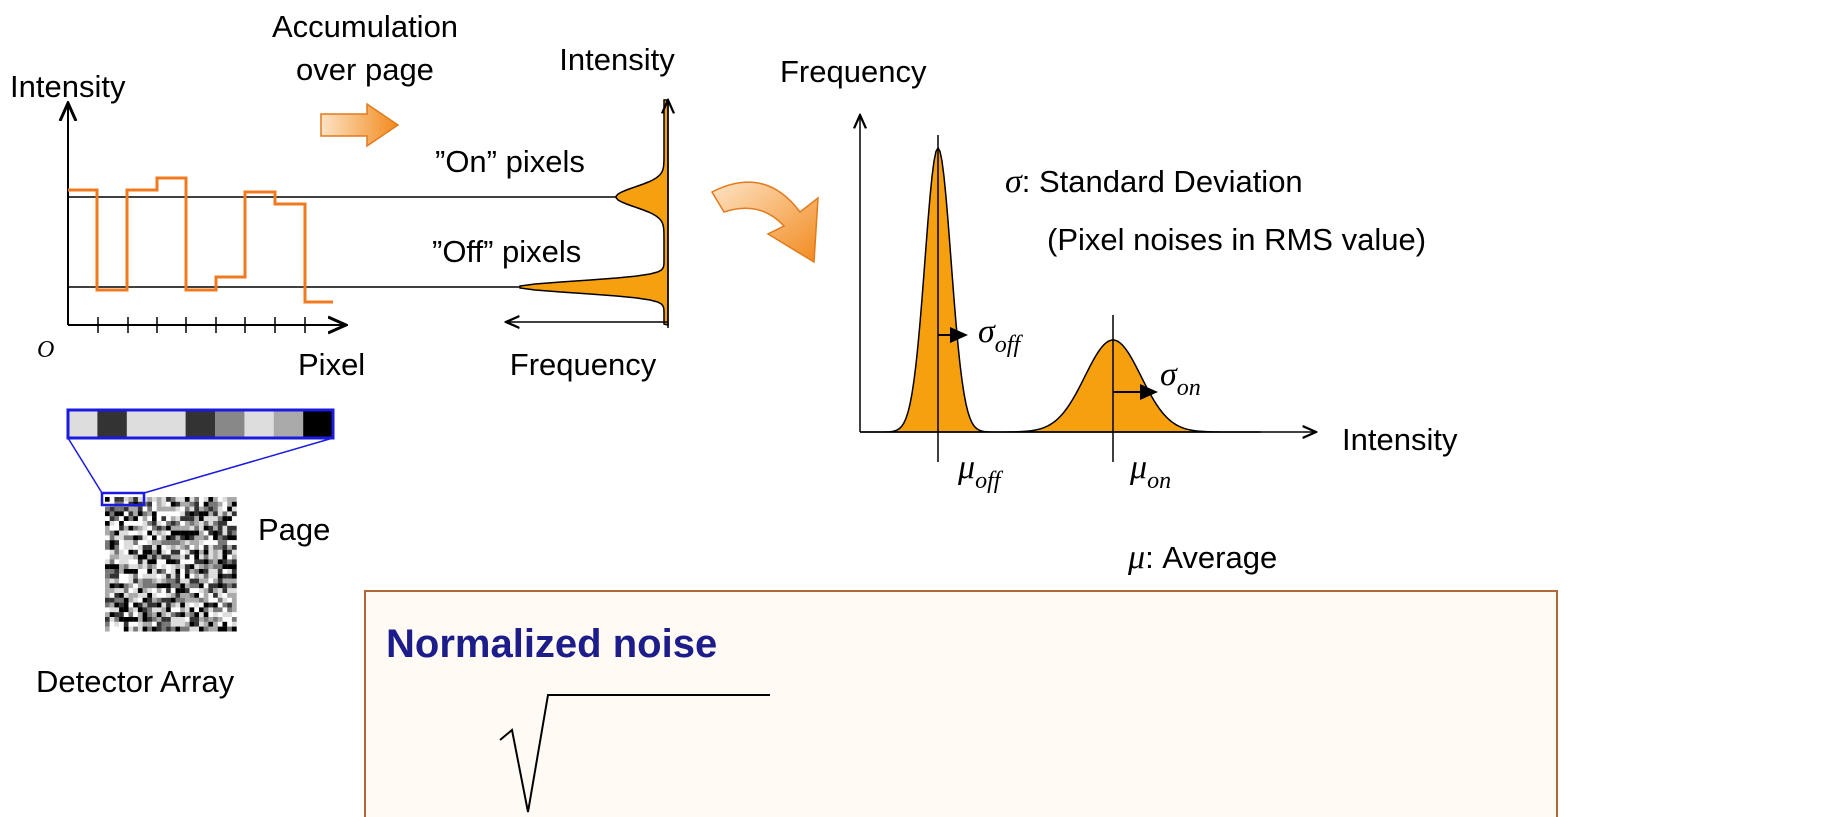 The width and height of the screenshot is (1822, 817). What do you see at coordinates (1202, 557) in the screenshot?
I see `legend-mu: μ: Average` at bounding box center [1202, 557].